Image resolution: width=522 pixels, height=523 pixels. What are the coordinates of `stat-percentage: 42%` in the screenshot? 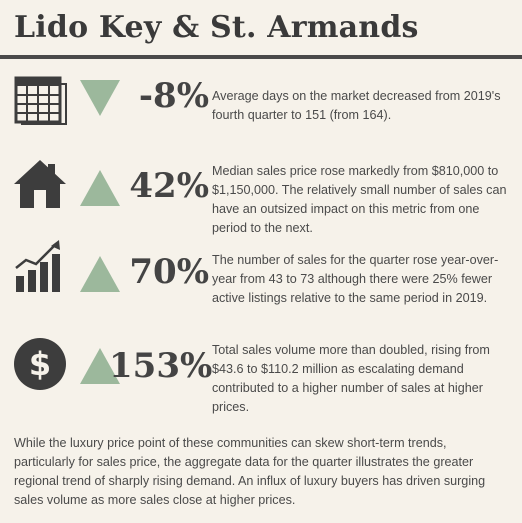 It's located at (169, 186).